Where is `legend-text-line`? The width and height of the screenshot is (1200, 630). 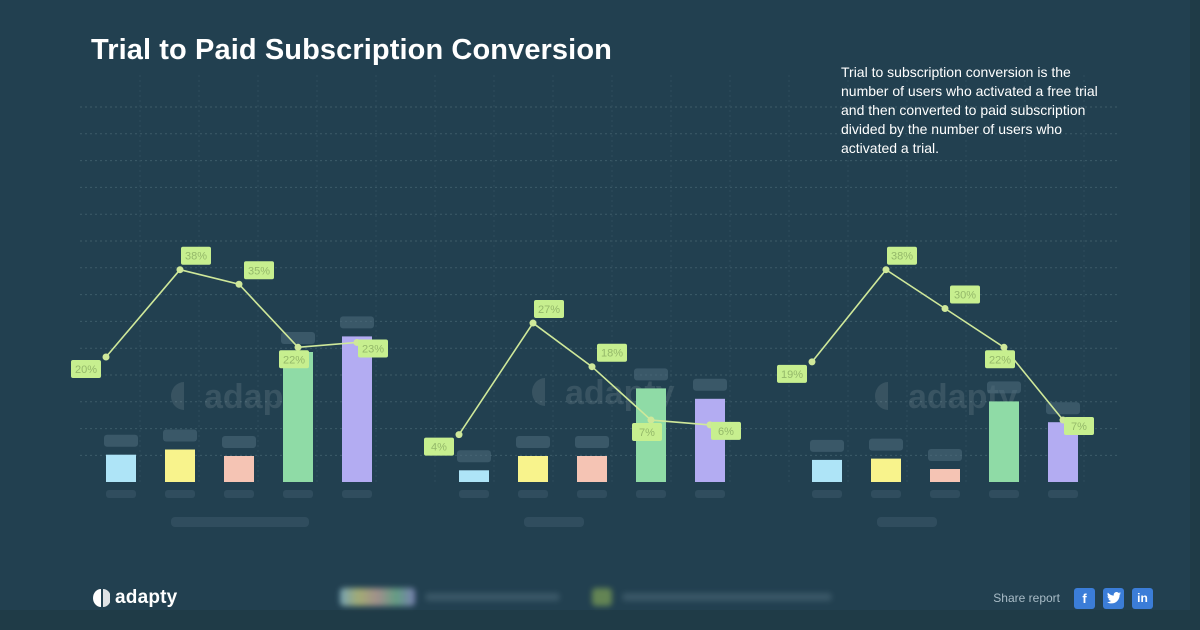 legend-text-line is located at coordinates (727, 597).